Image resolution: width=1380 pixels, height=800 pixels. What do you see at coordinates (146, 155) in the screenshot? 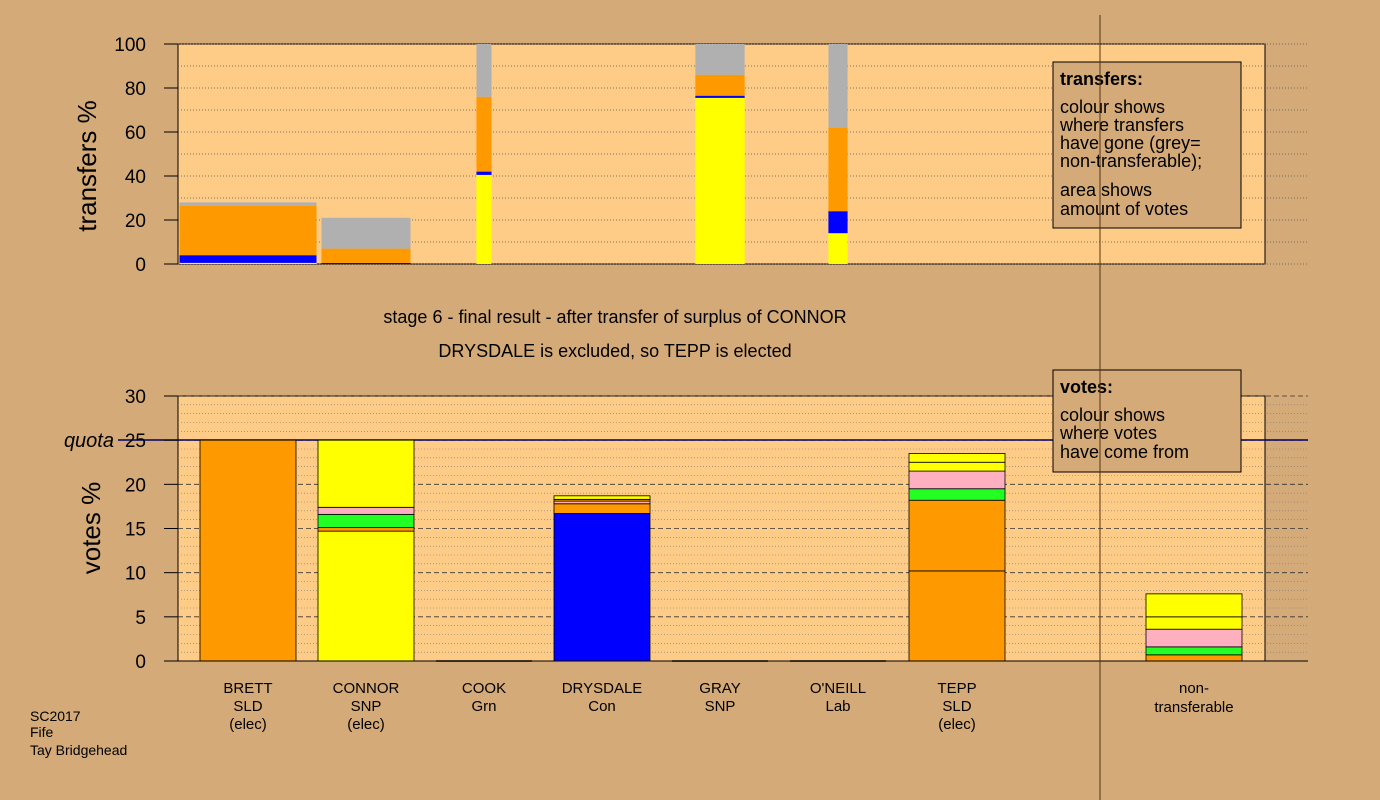
I see `transfers-y-ticks: 0 20 40 60 80 100` at bounding box center [146, 155].